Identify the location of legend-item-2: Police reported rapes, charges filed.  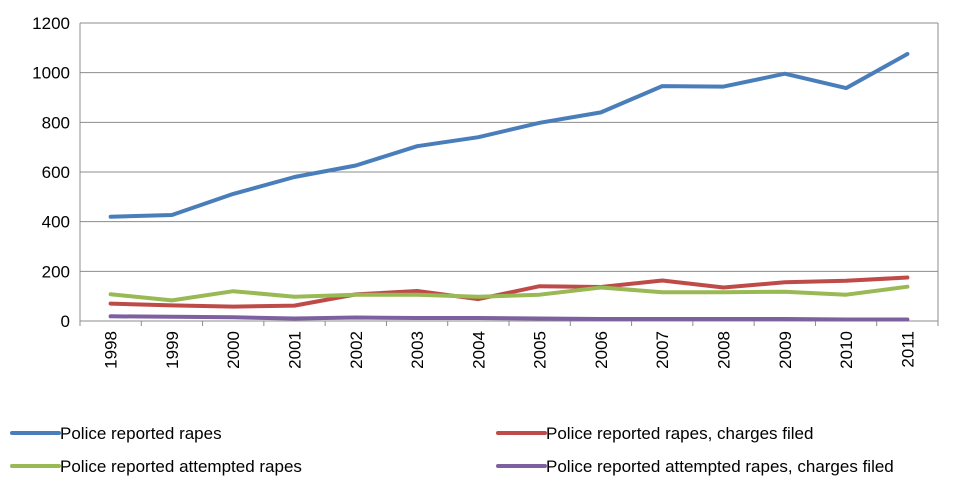
(654, 433).